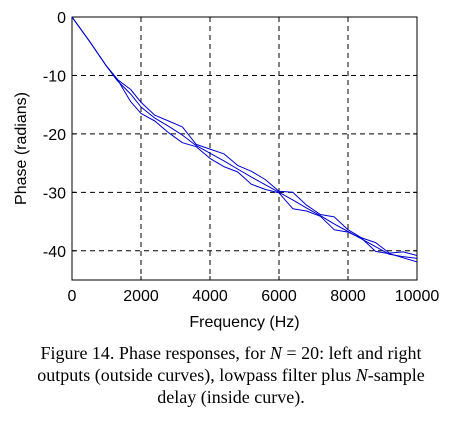 Image resolution: width=462 pixels, height=424 pixels. Describe the element at coordinates (231, 397) in the screenshot. I see `caption-line-3: delay (inside curve).` at that location.